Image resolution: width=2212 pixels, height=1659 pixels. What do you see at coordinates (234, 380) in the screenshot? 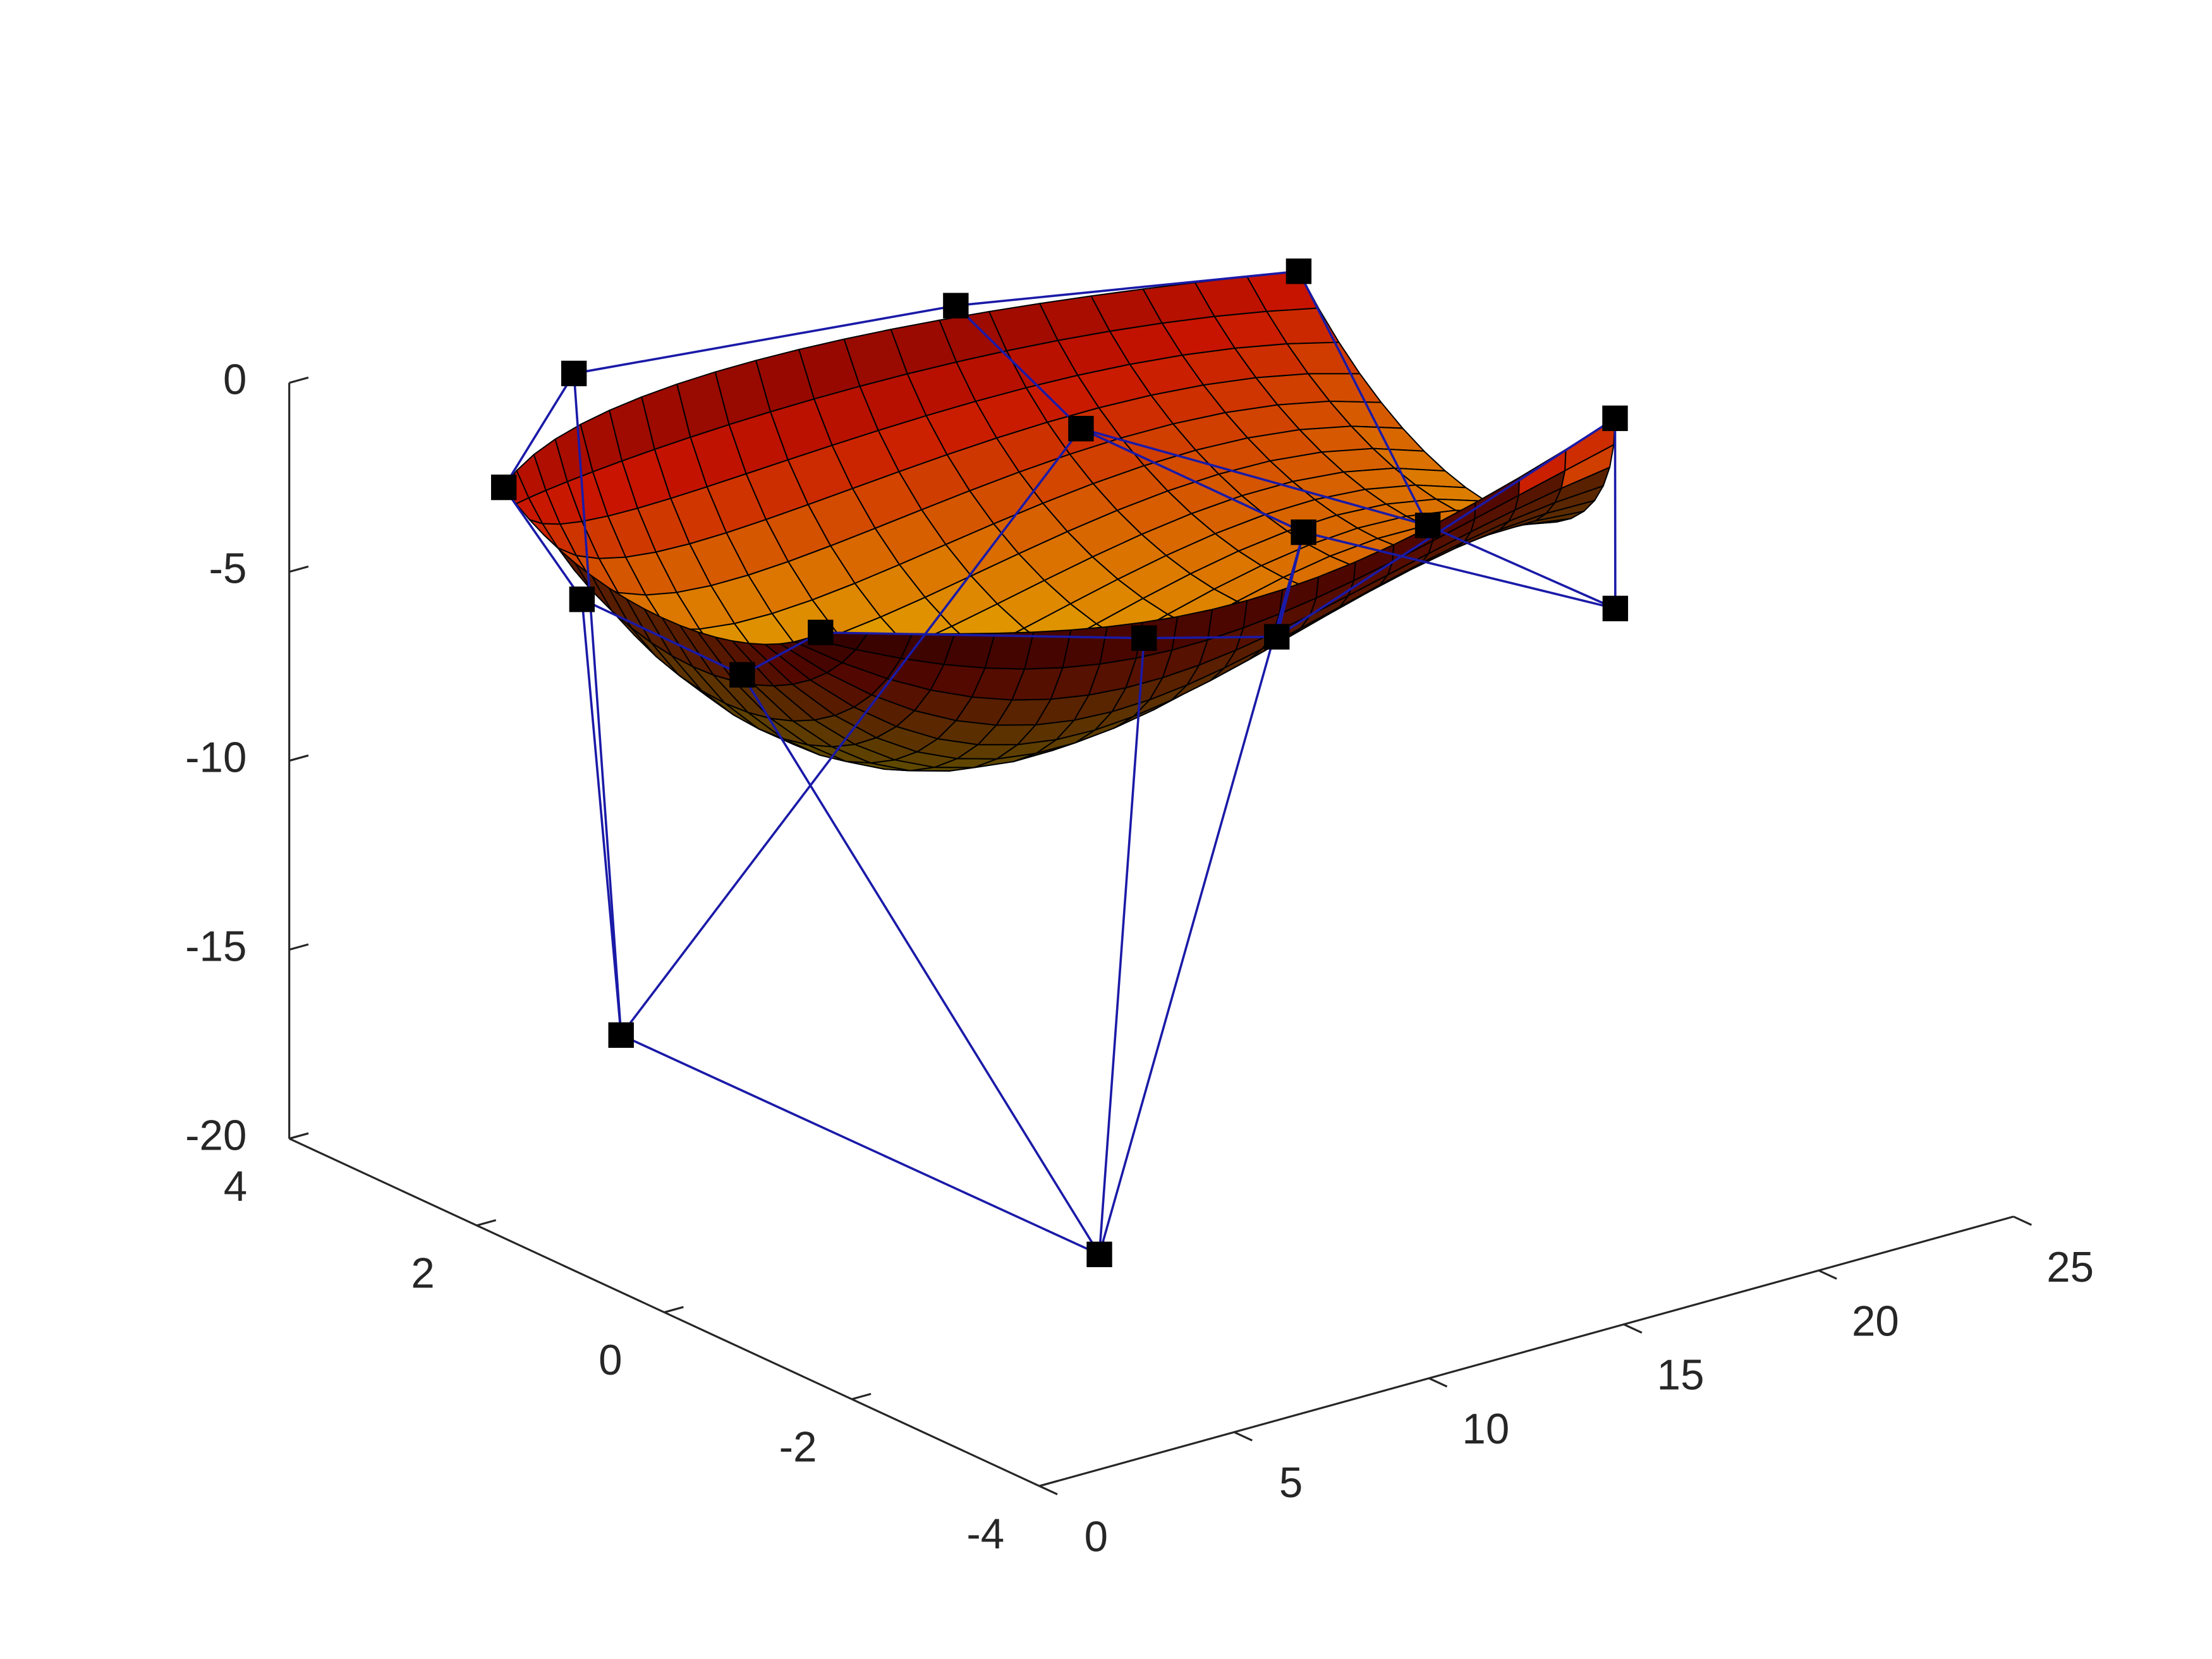
I see `z-tick-label: 0` at bounding box center [234, 380].